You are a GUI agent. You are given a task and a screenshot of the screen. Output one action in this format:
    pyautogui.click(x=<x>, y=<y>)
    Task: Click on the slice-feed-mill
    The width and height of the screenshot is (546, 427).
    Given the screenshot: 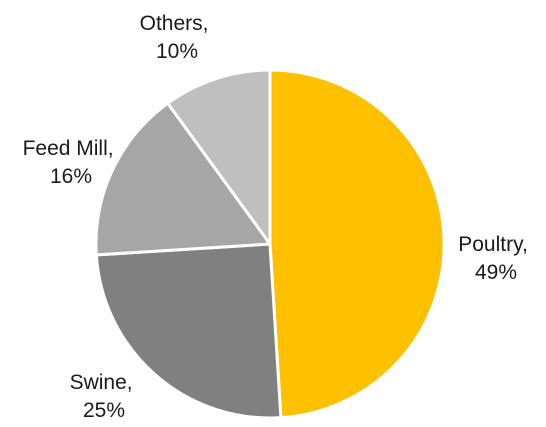 What is the action you would take?
    pyautogui.click(x=183, y=179)
    